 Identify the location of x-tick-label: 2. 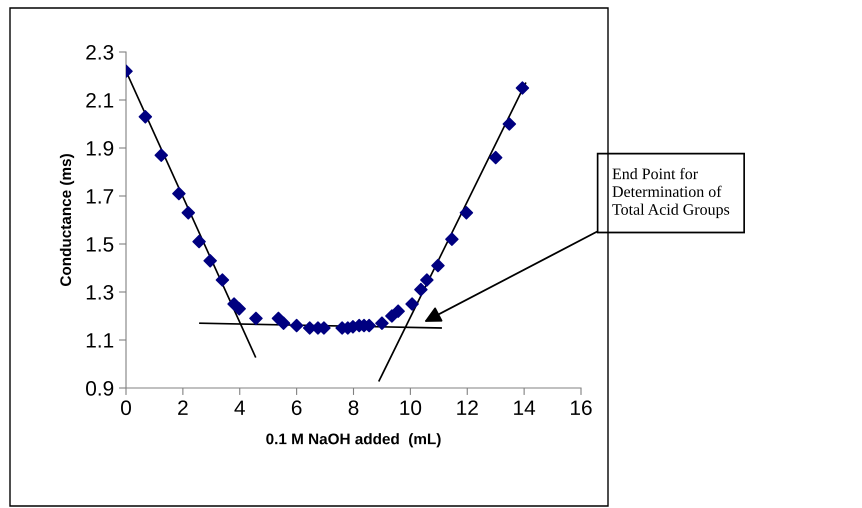
(183, 407).